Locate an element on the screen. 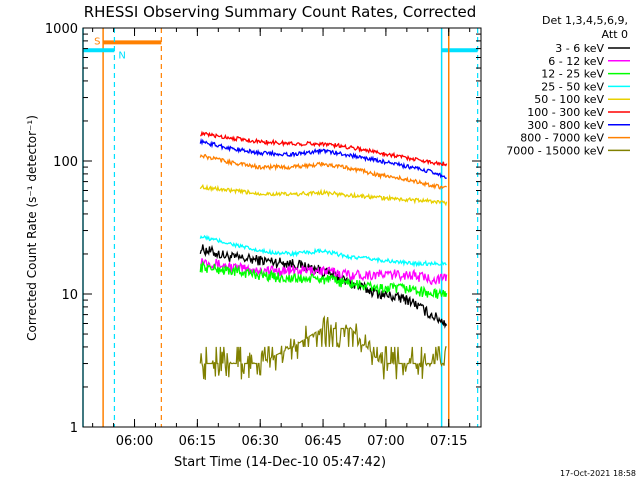 The image size is (640, 480). marker-label: S is located at coordinates (97, 41).